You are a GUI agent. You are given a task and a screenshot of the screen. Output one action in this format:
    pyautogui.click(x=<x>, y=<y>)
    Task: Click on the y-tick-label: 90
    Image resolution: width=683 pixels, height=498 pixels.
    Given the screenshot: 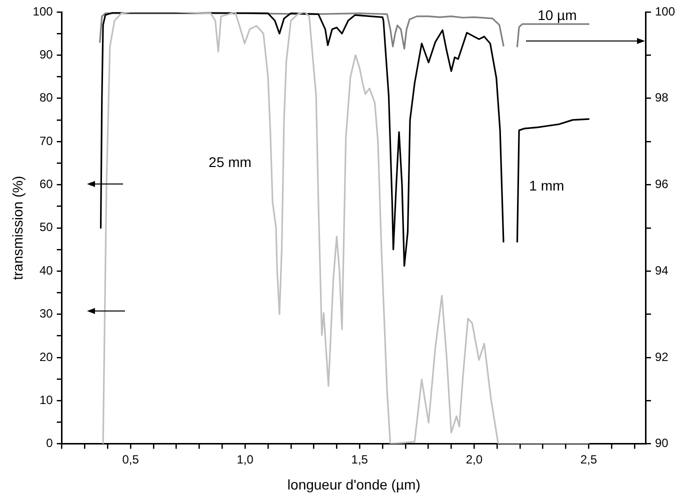 What is the action you would take?
    pyautogui.click(x=46, y=54)
    